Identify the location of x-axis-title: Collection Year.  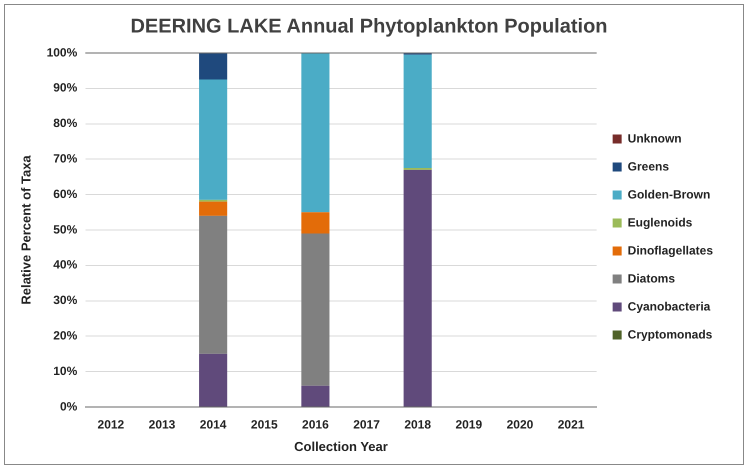
(341, 446).